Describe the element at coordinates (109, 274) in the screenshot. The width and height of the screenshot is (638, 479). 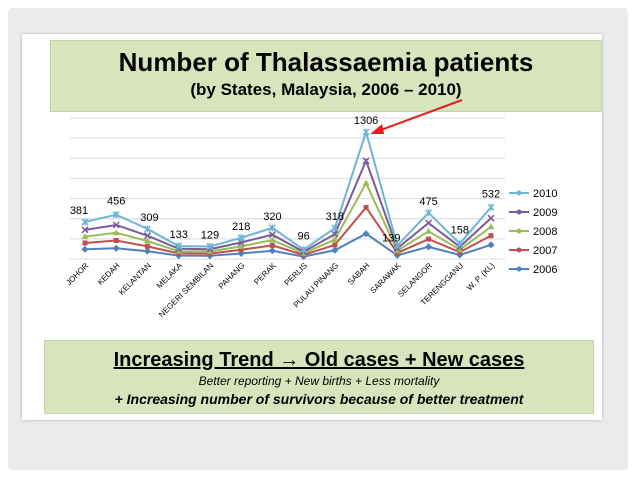
I see `x-tick-label: KEDAH` at that location.